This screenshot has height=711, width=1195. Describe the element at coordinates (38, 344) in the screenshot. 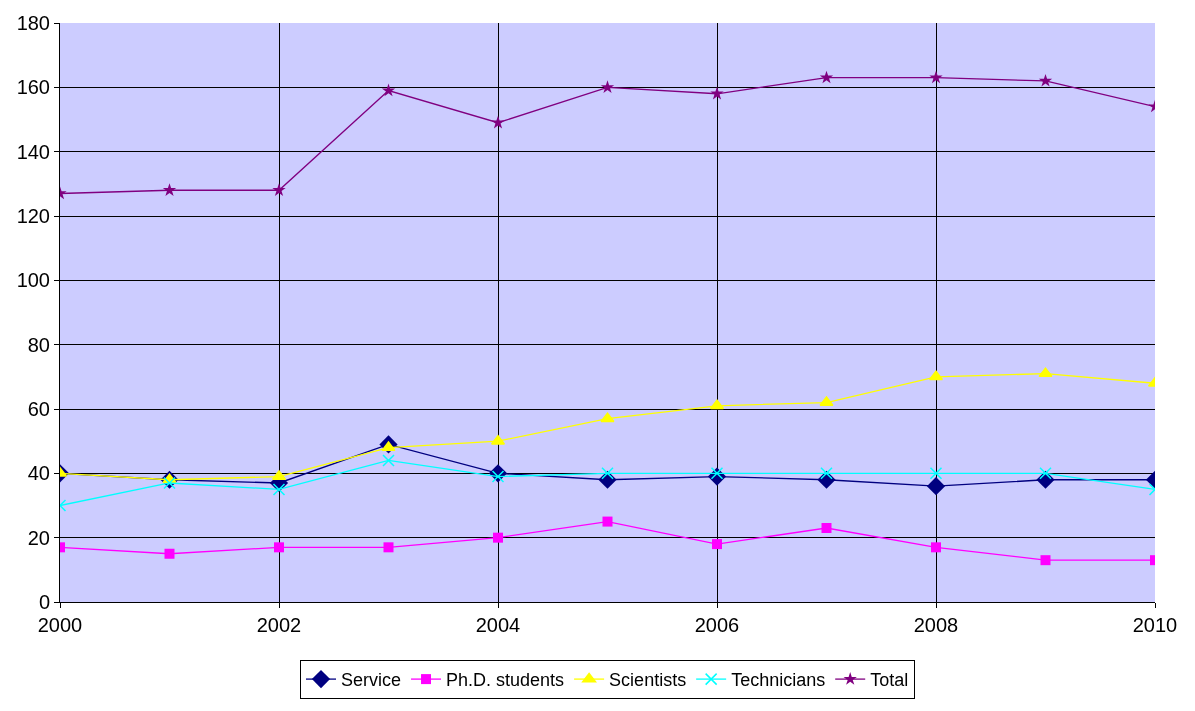

I see `y-tick-label: 80` at that location.